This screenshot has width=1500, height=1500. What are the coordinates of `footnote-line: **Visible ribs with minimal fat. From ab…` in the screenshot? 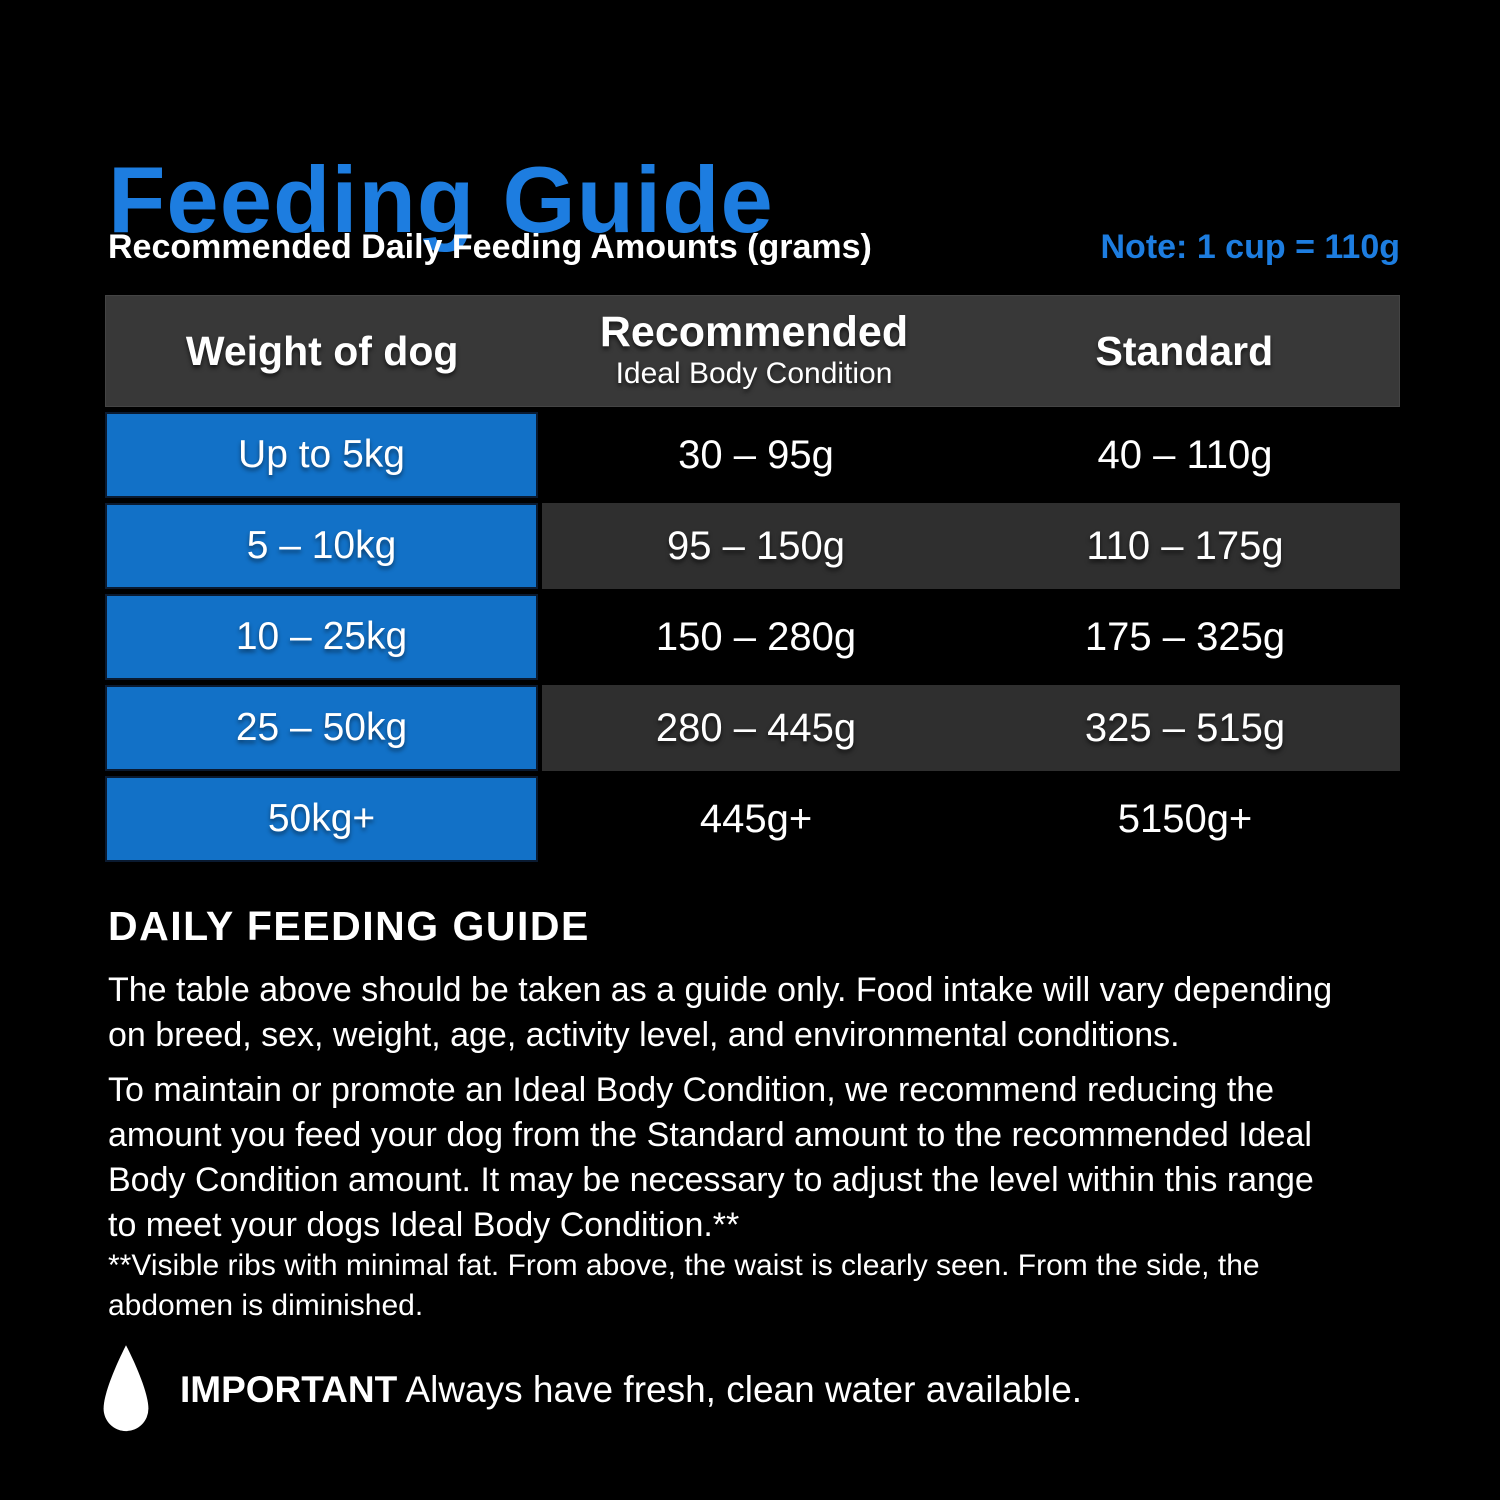 It's located at (684, 1265).